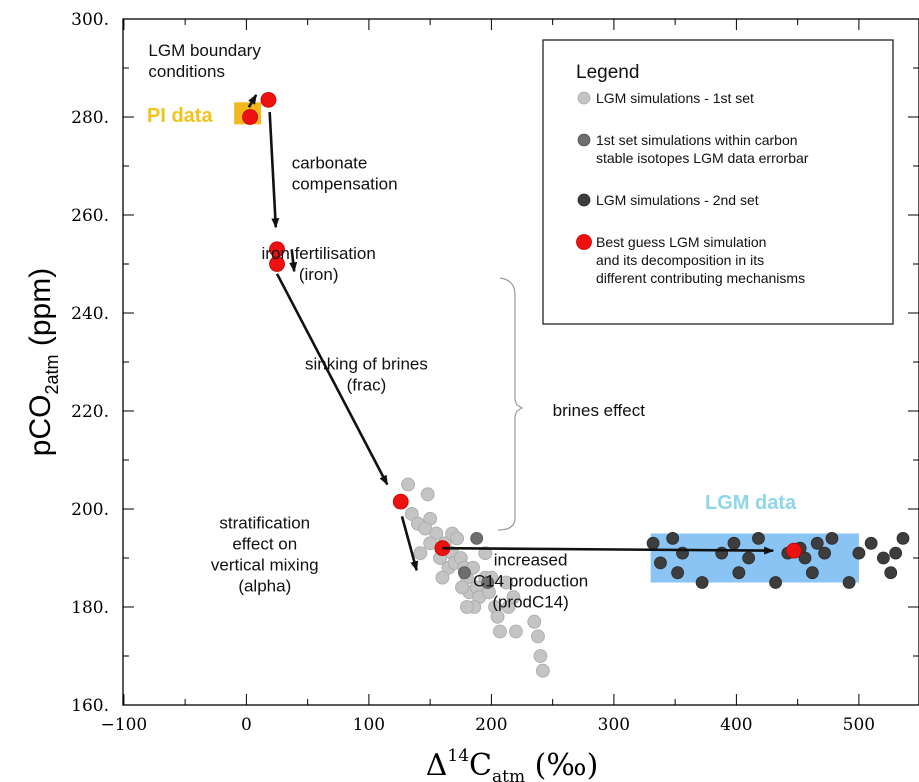 Image resolution: width=919 pixels, height=782 pixels. I want to click on x-tick-label: 500, so click(859, 725).